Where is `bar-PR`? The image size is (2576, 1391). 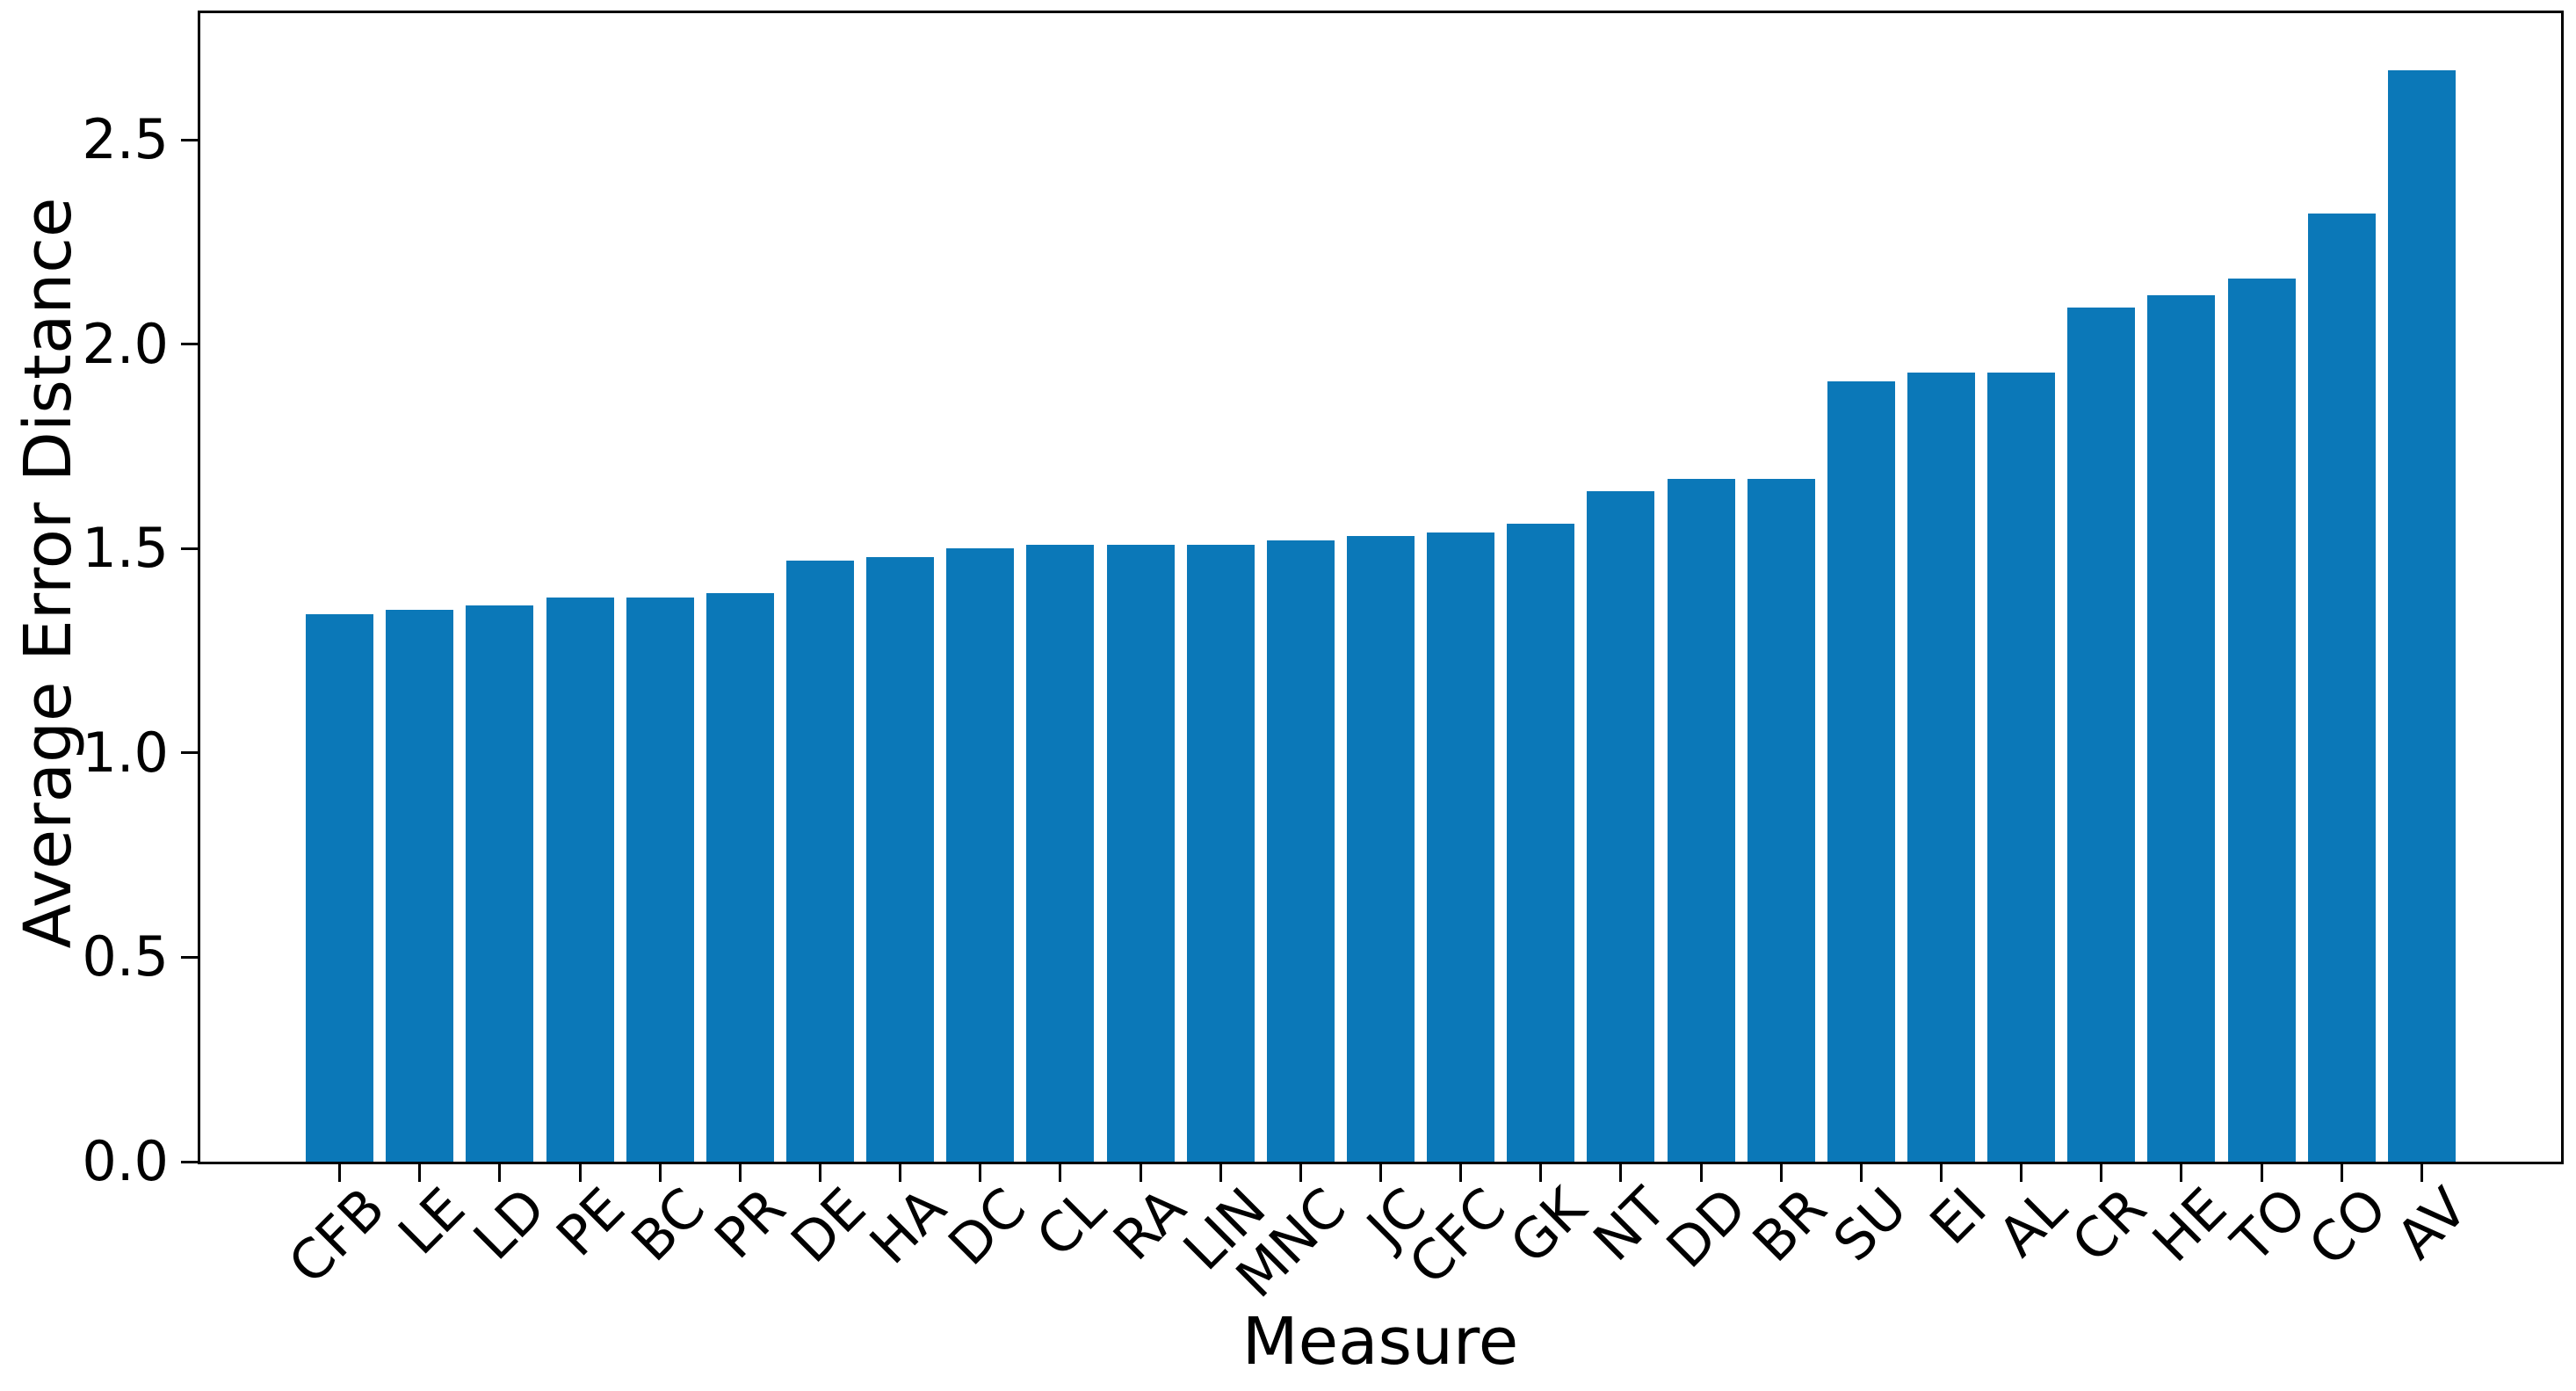
bar-PR is located at coordinates (740, 877).